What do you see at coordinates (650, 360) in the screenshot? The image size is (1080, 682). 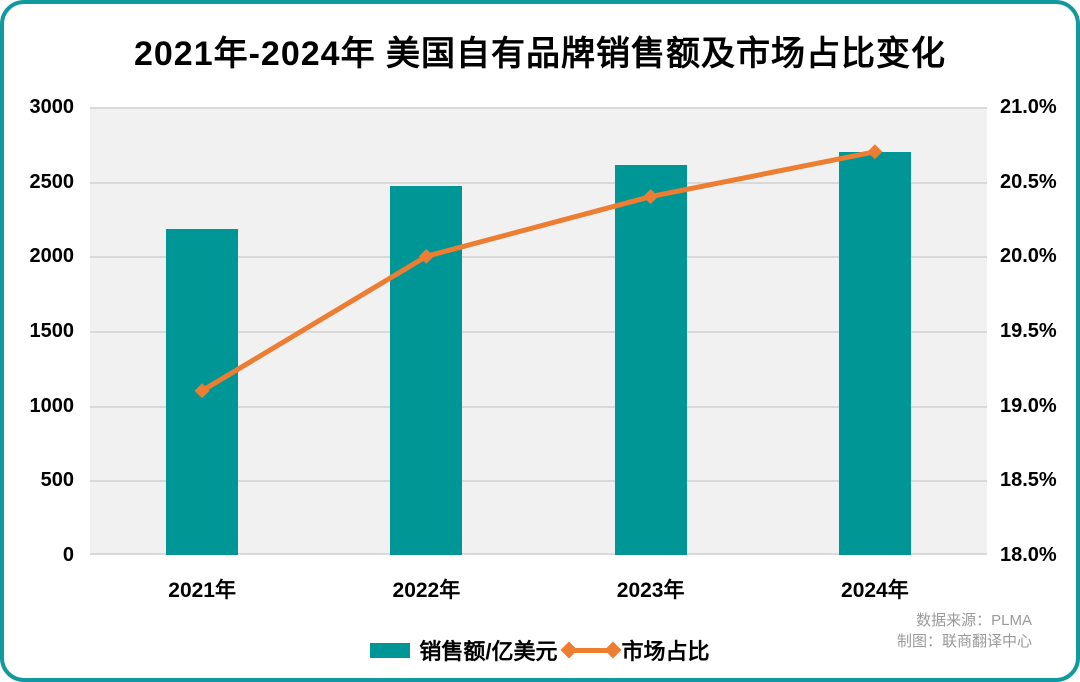 I see `bar-2023年` at bounding box center [650, 360].